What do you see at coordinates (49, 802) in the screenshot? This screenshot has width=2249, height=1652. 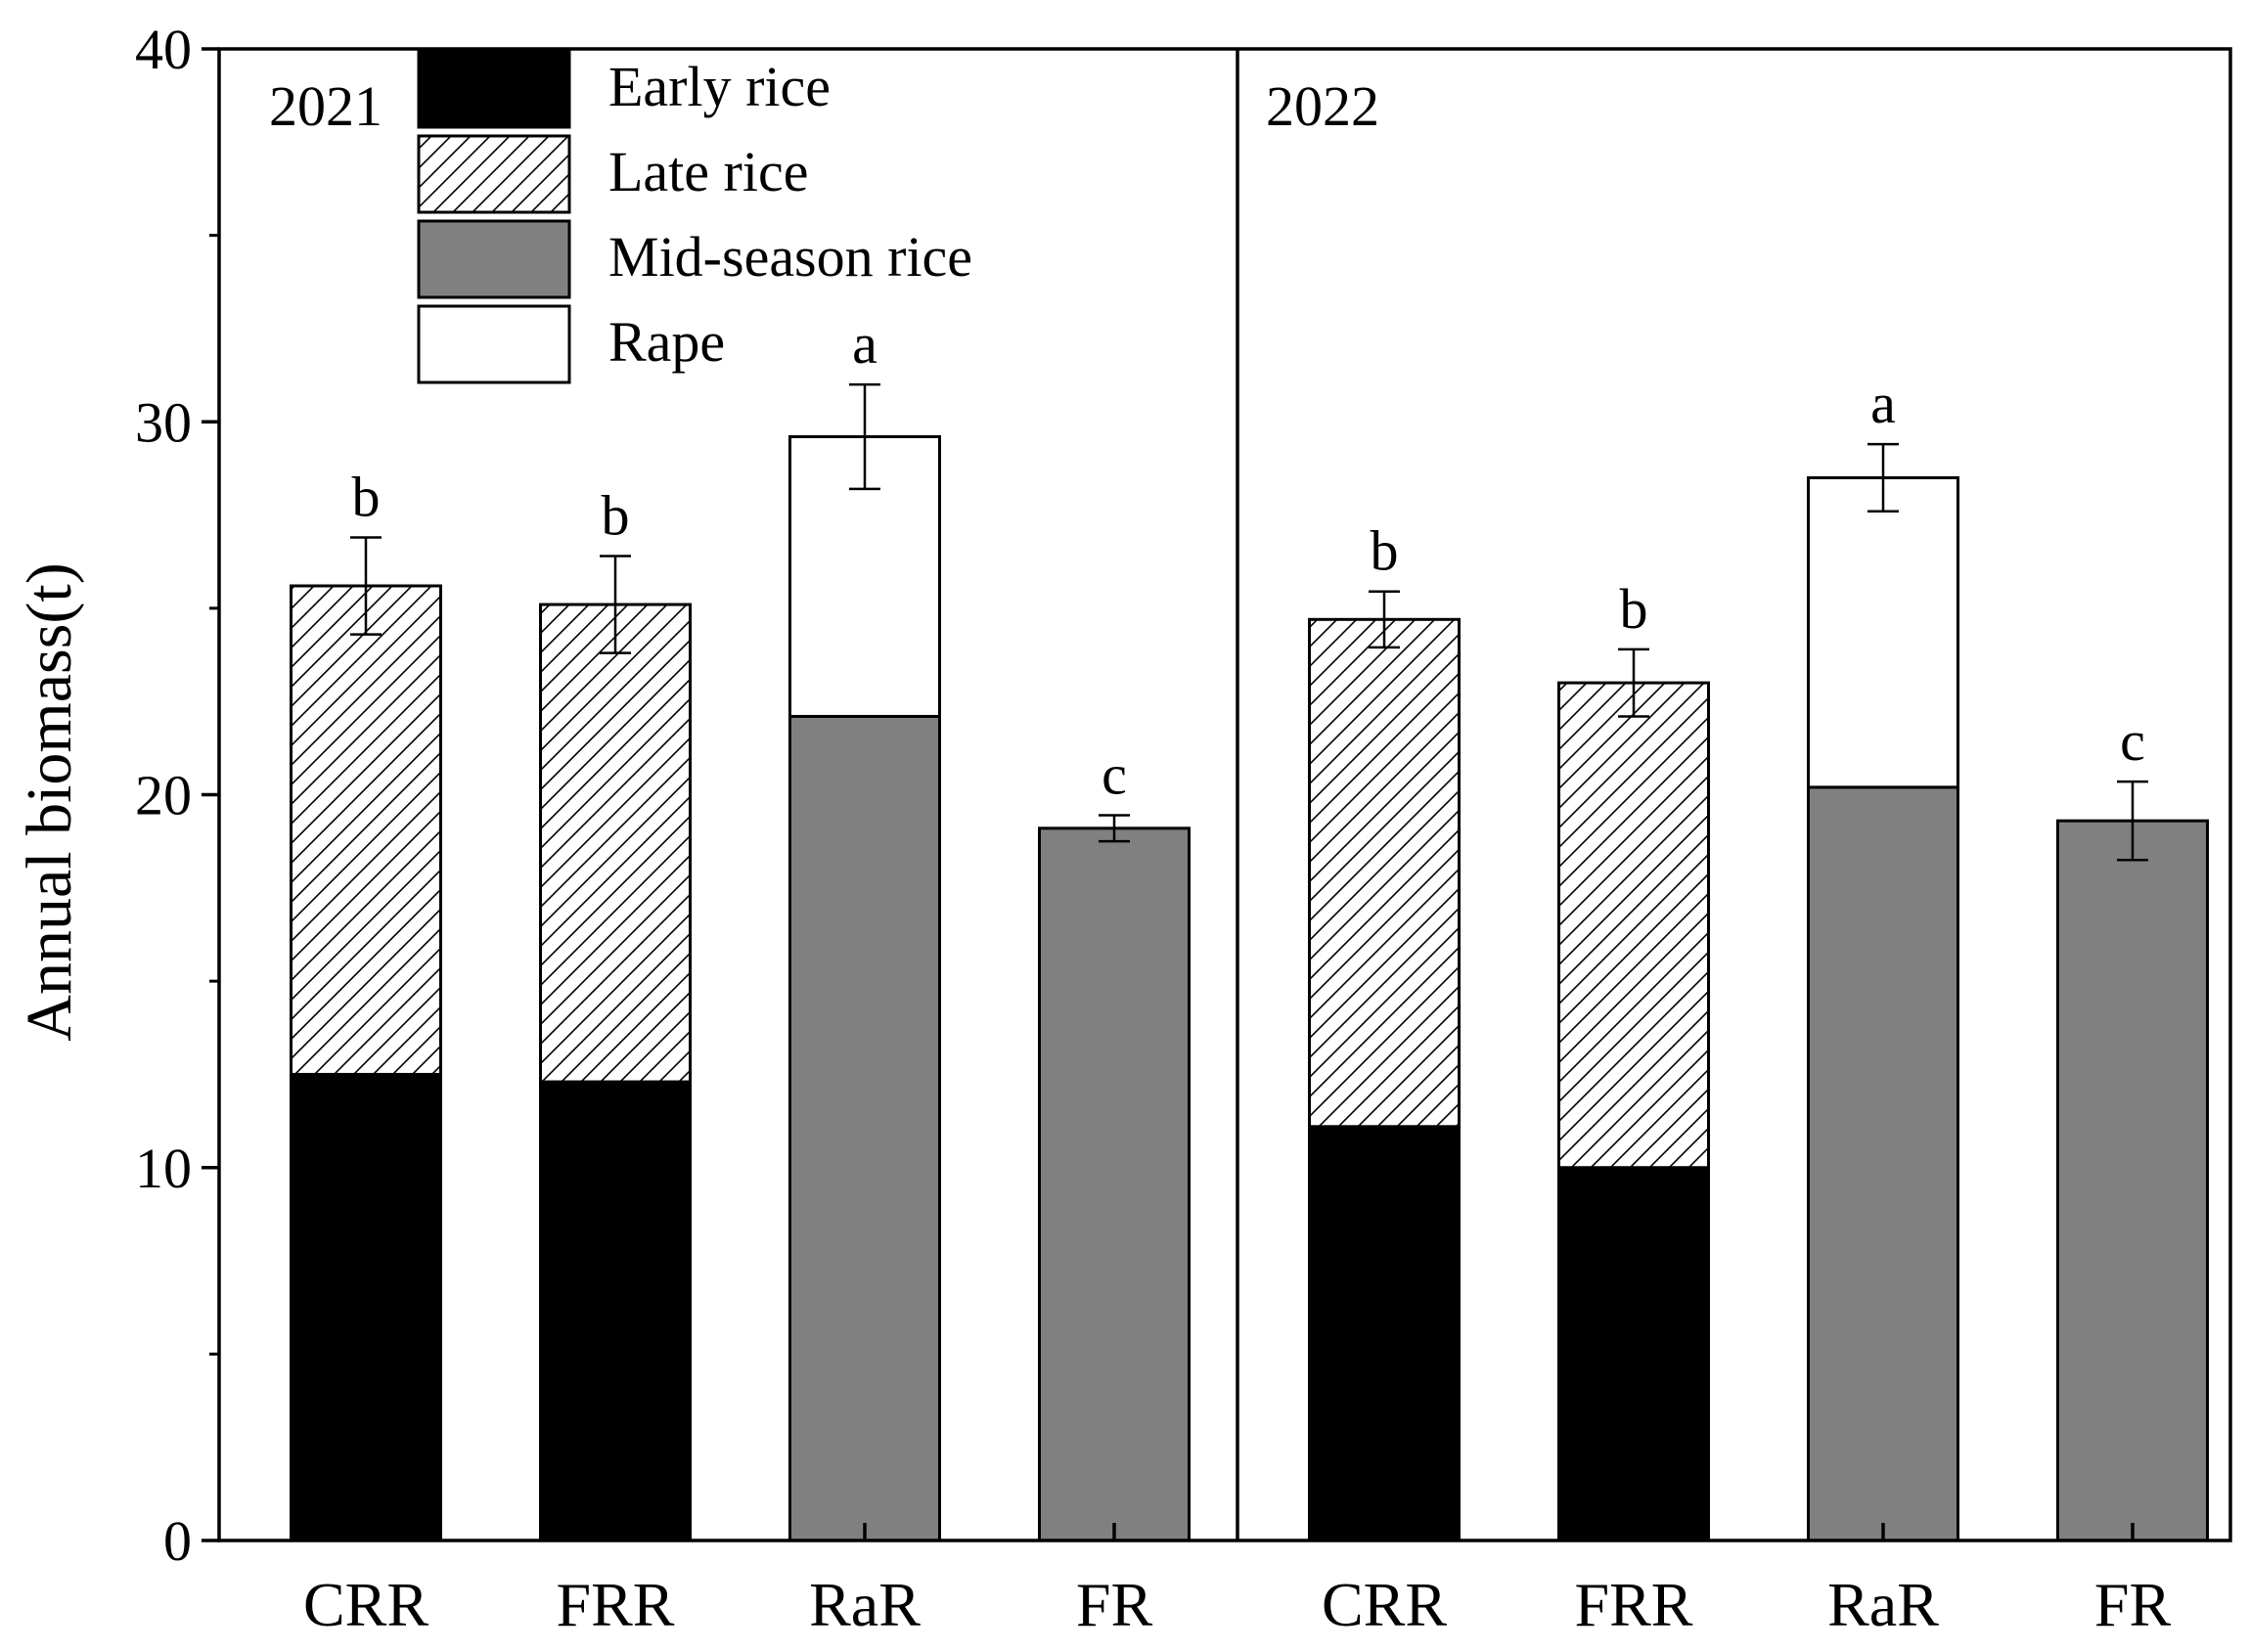 I see `y-axis-label: Annual biomass(t)` at bounding box center [49, 802].